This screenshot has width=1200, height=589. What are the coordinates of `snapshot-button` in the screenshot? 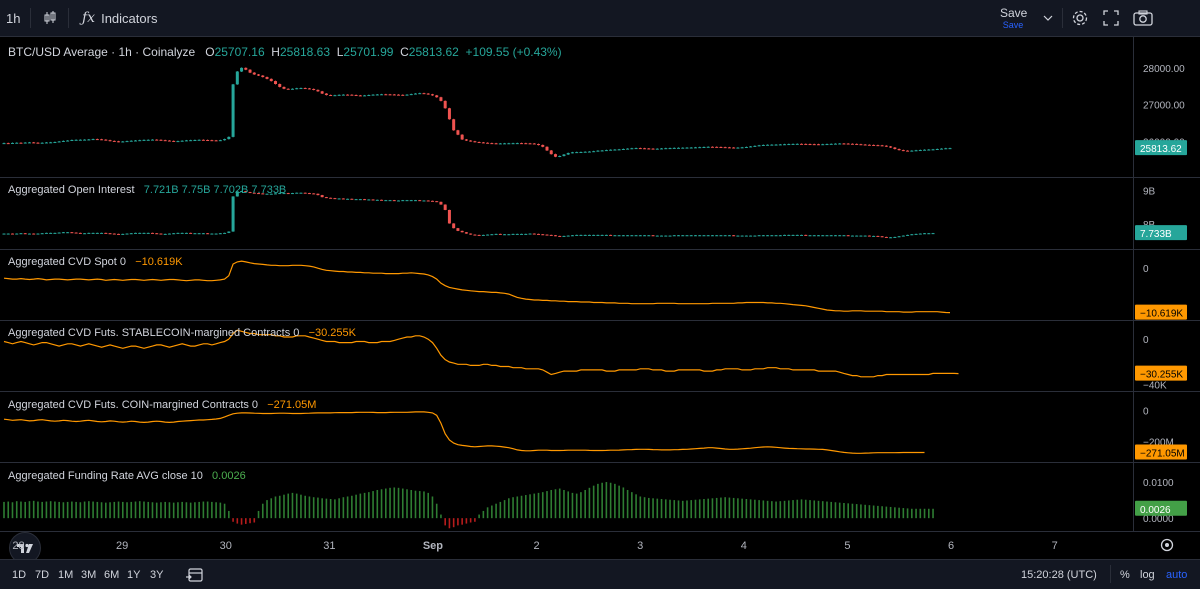 It's located at (1143, 18).